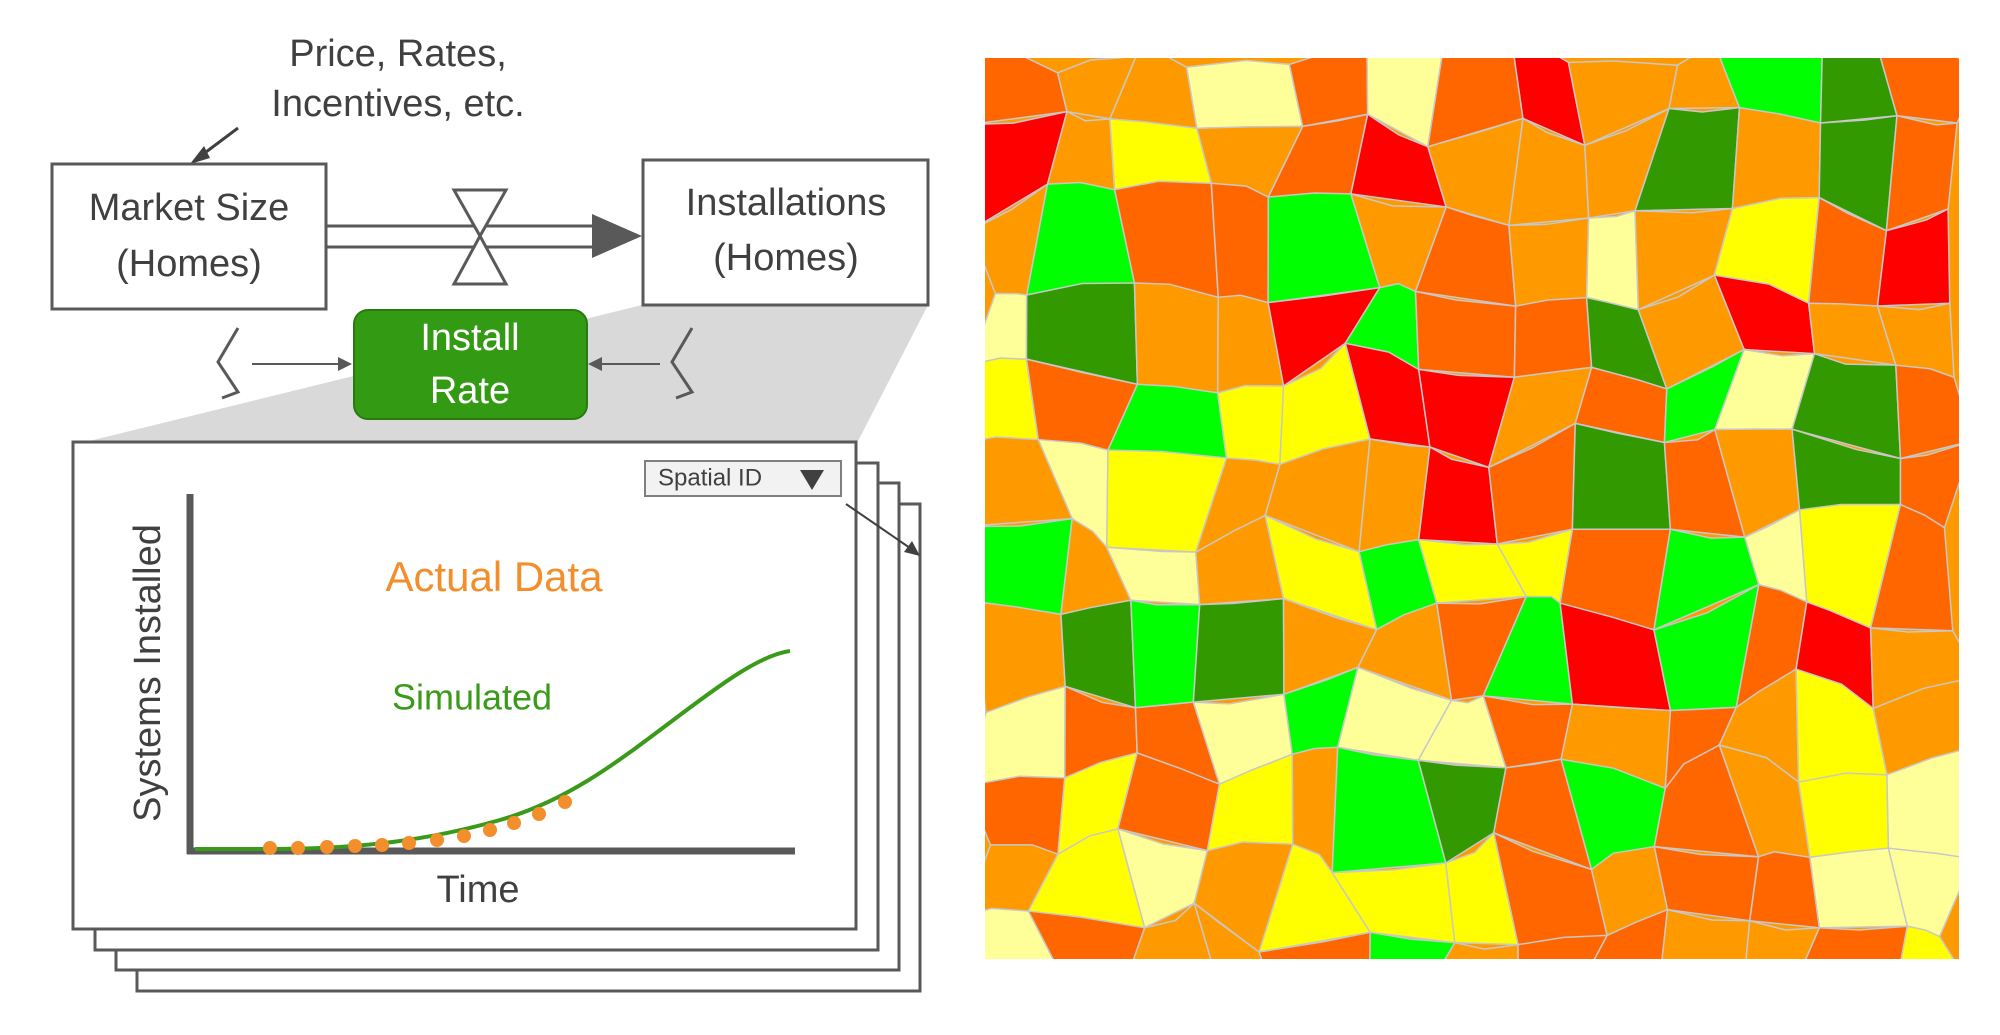 The image size is (2000, 1035). I want to click on flow-label: Rate, so click(470, 391).